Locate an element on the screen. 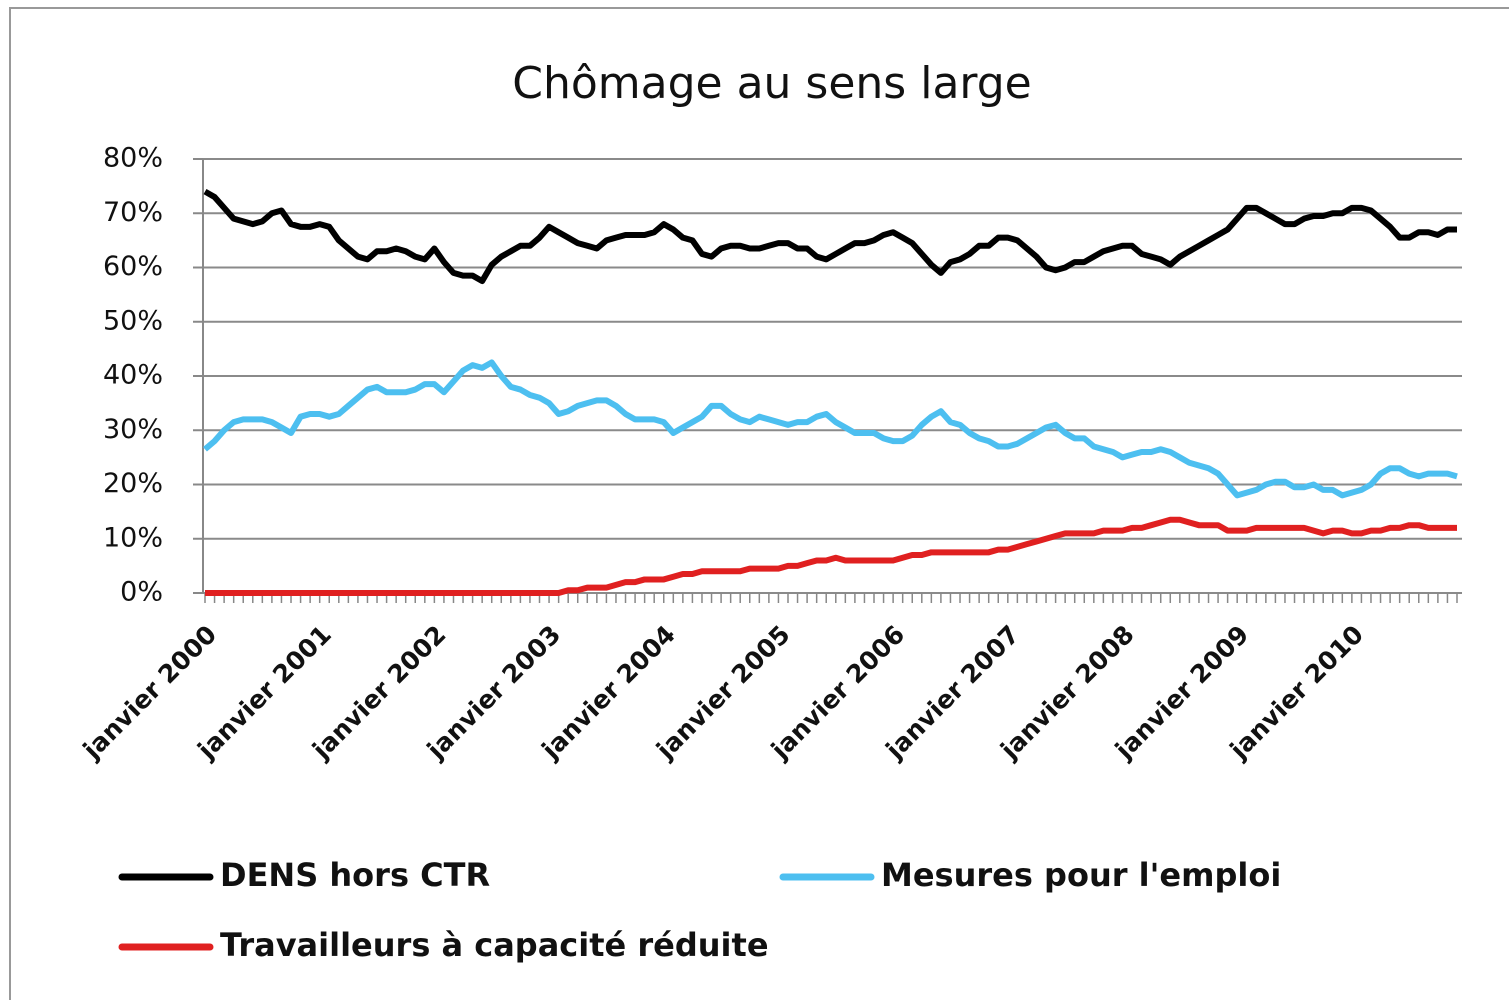 The image size is (1509, 1000). y-tick-label: 40% is located at coordinates (133, 375).